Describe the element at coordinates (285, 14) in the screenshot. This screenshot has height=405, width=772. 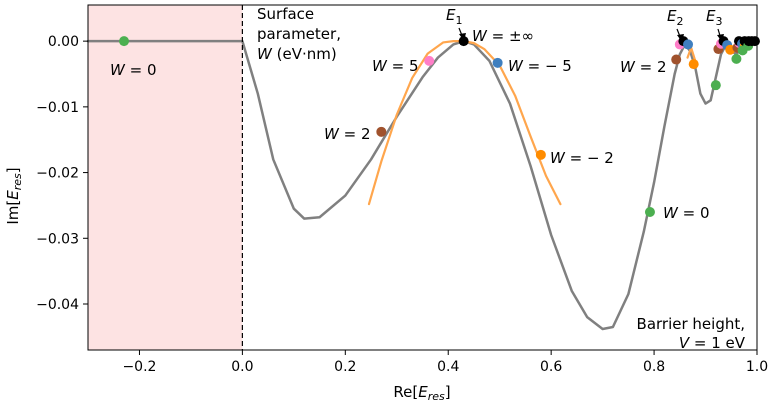
I see `surface-label-line1: Surface` at that location.